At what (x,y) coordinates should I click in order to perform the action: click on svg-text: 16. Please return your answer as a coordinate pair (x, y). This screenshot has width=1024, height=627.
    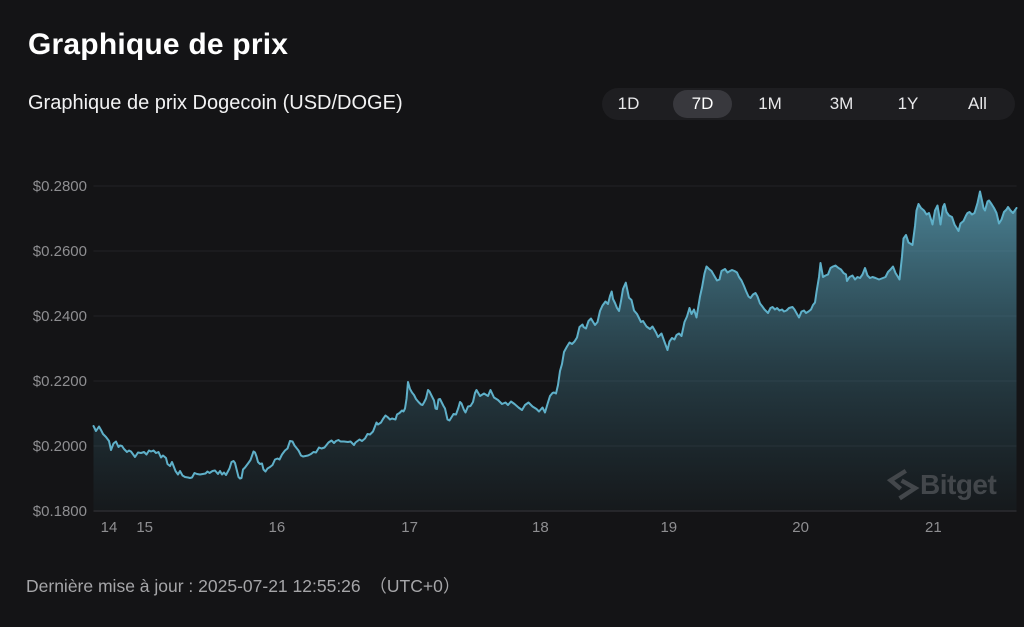
    Looking at the image, I should click on (277, 527).